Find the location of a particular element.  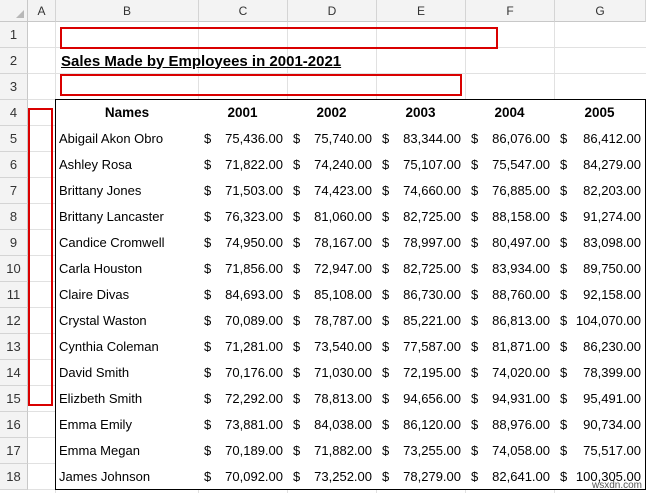

table-header-cell: 2005 is located at coordinates (600, 112).